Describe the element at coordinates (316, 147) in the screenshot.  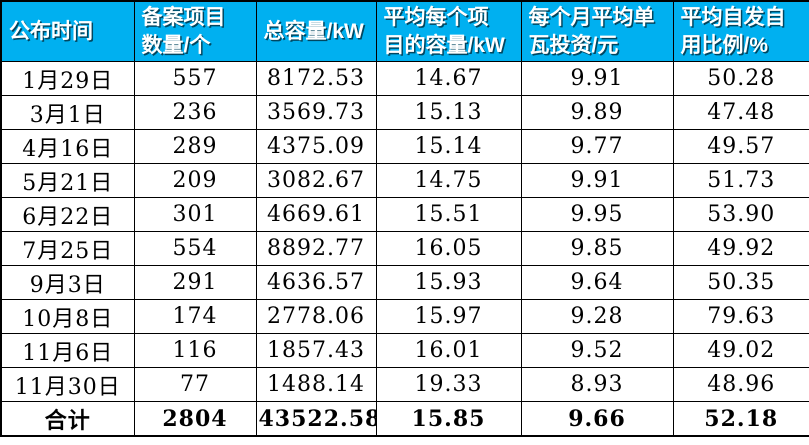
I see `cell: 4375.09` at that location.